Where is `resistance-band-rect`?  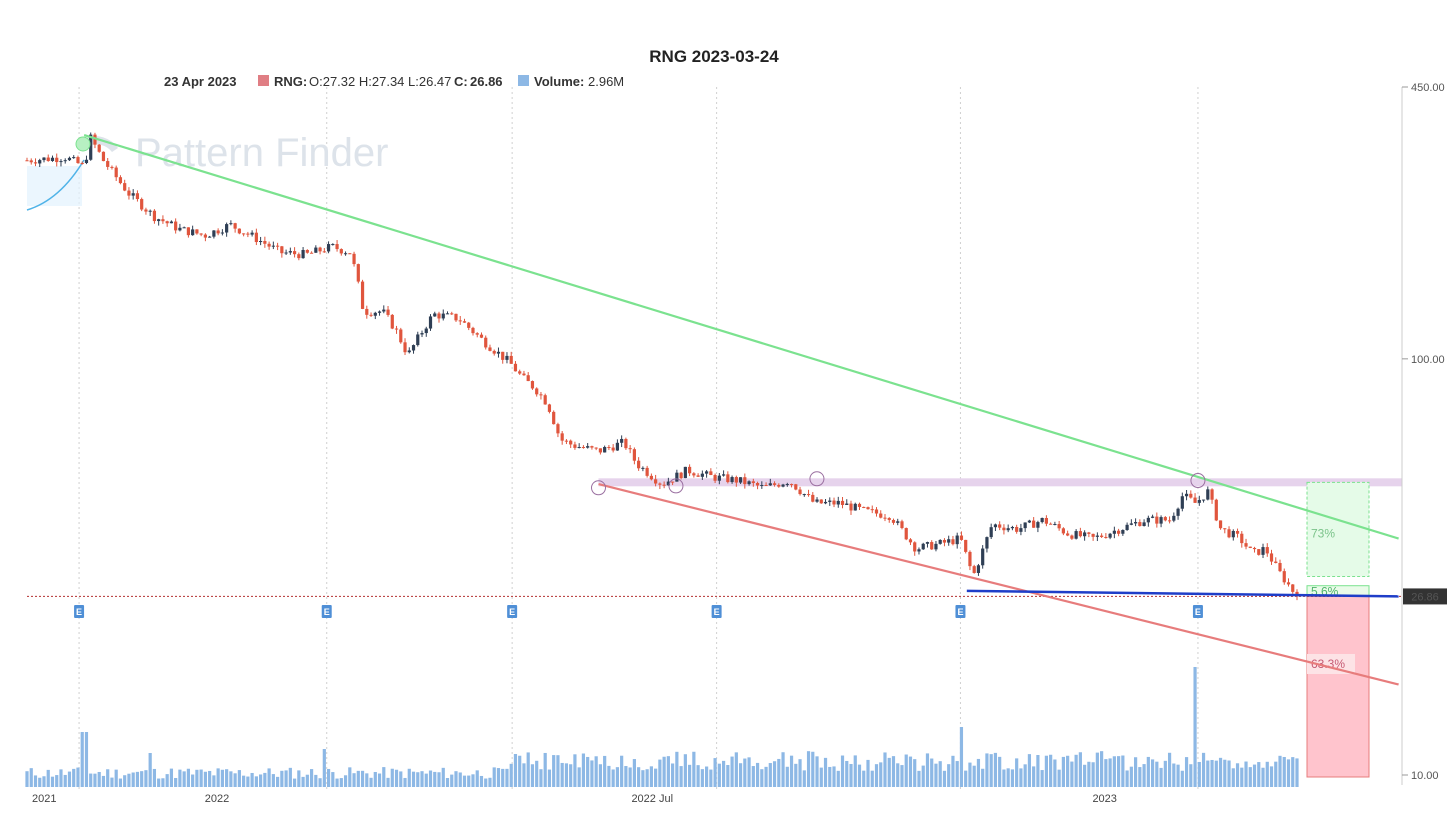 resistance-band-rect is located at coordinates (1000, 482).